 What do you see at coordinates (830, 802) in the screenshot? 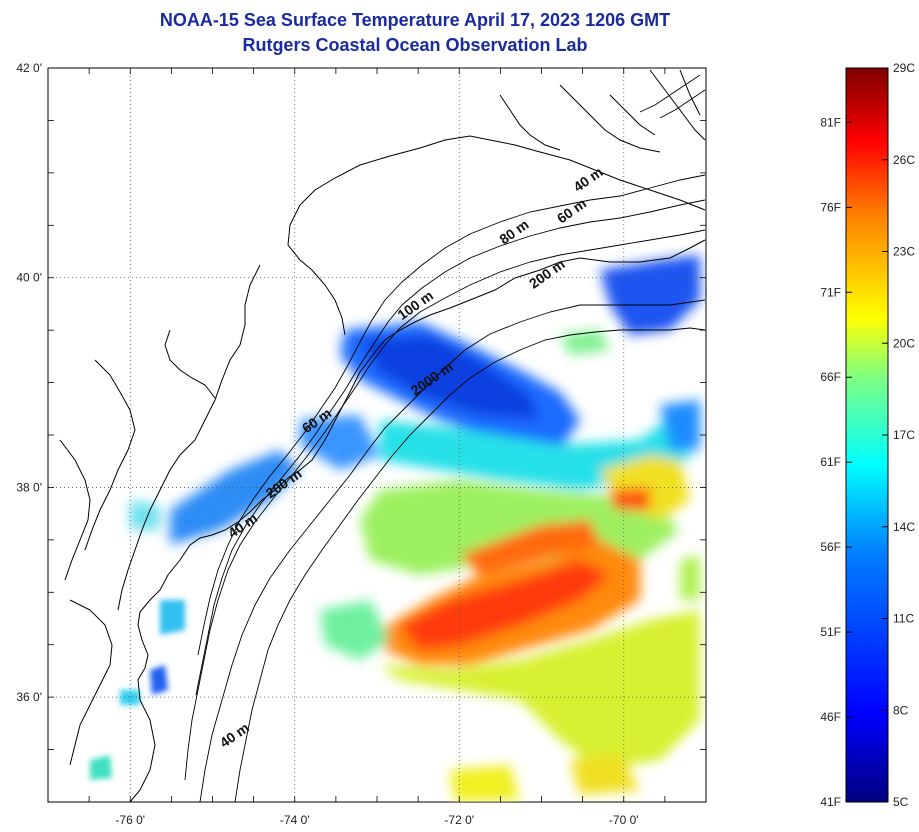
I see `colorbar-fahrenheit-label: 41F` at bounding box center [830, 802].